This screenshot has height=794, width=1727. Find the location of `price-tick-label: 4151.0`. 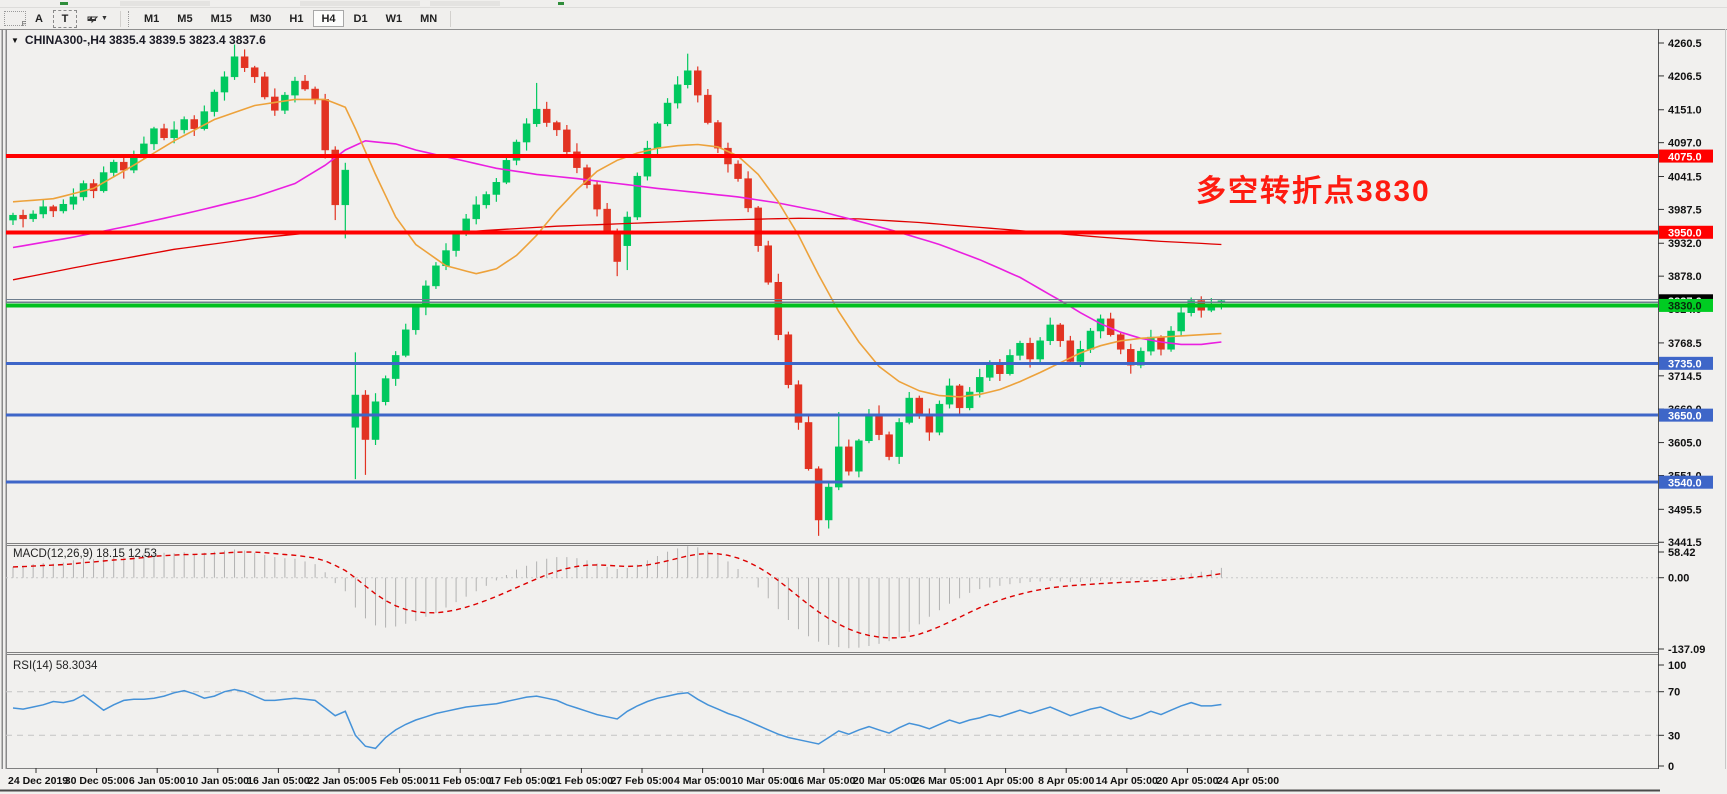

price-tick-label: 4151.0 is located at coordinates (1685, 111).